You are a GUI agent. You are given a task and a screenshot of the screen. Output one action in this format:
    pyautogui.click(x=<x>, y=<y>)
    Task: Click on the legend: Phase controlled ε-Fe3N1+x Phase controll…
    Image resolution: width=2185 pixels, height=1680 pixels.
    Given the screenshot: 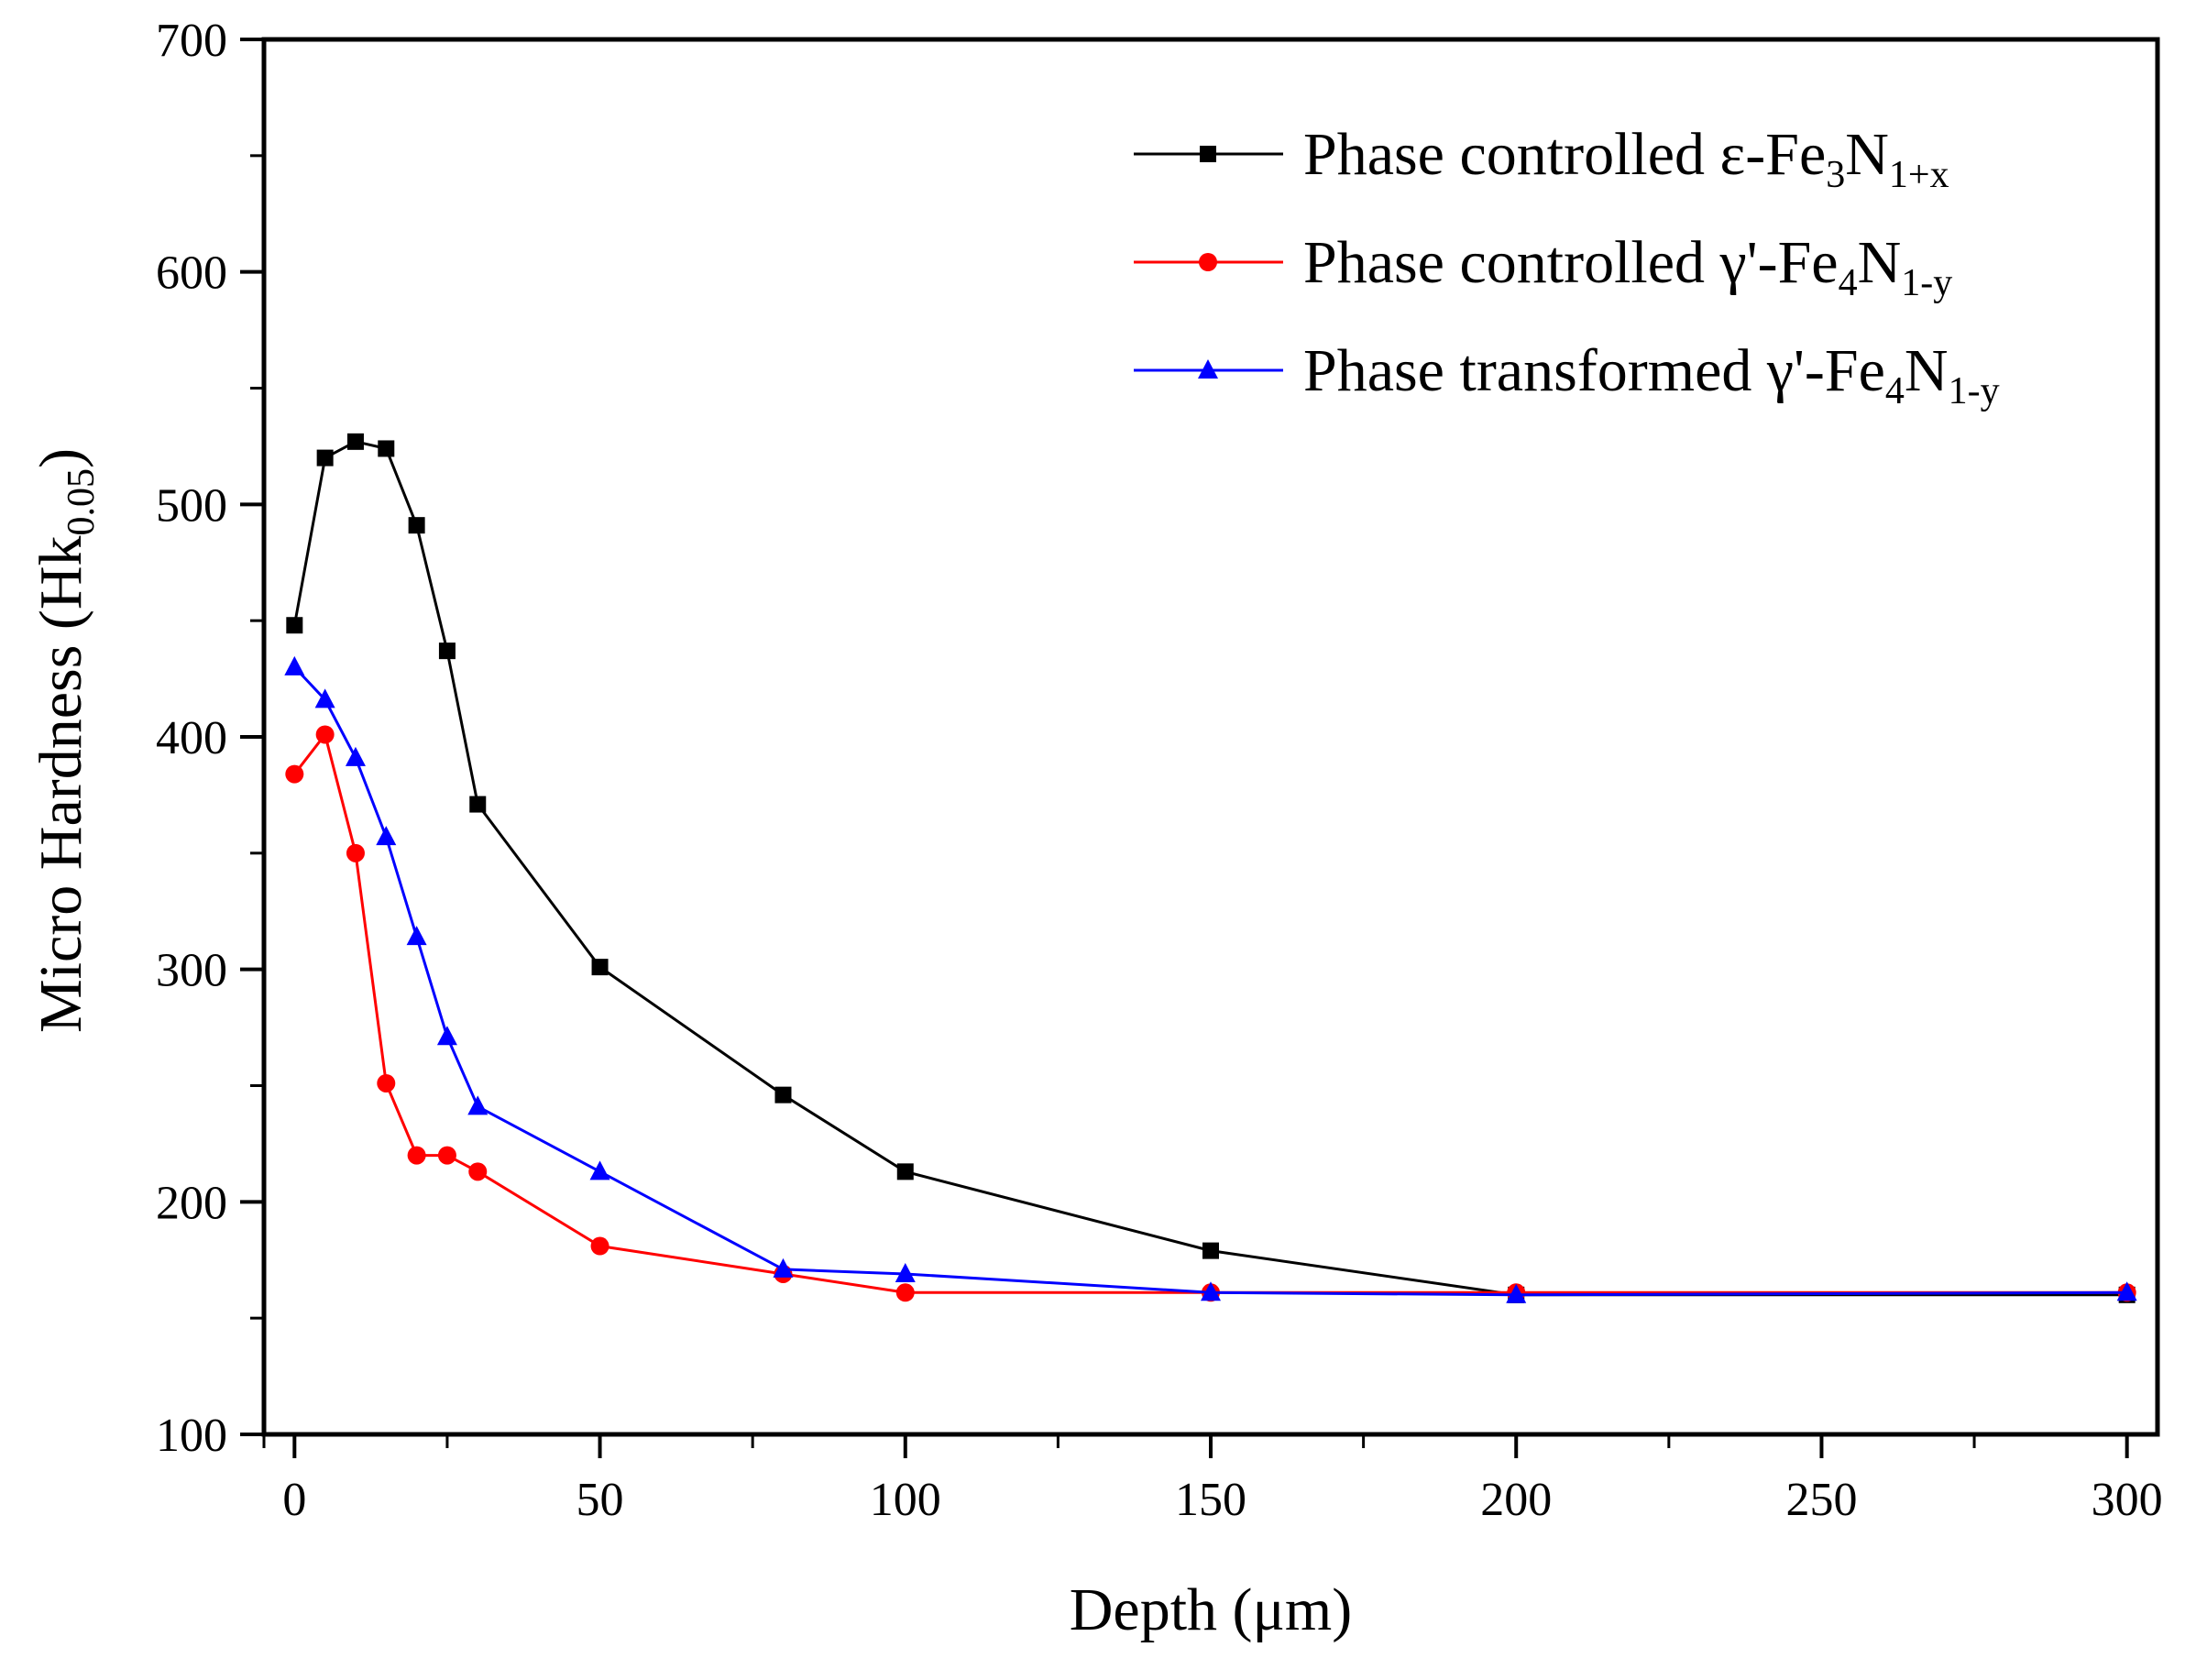 What is the action you would take?
    pyautogui.click(x=1567, y=266)
    